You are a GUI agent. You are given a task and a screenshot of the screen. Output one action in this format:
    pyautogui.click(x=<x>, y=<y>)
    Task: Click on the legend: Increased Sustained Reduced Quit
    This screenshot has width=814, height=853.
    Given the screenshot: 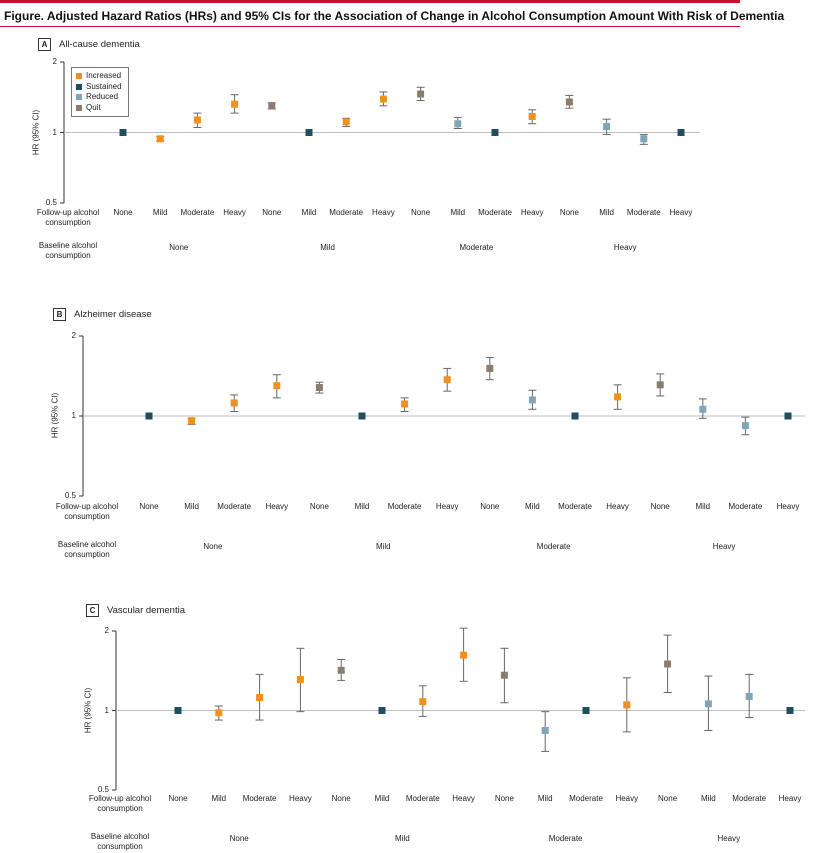 What is the action you would take?
    pyautogui.click(x=100, y=92)
    